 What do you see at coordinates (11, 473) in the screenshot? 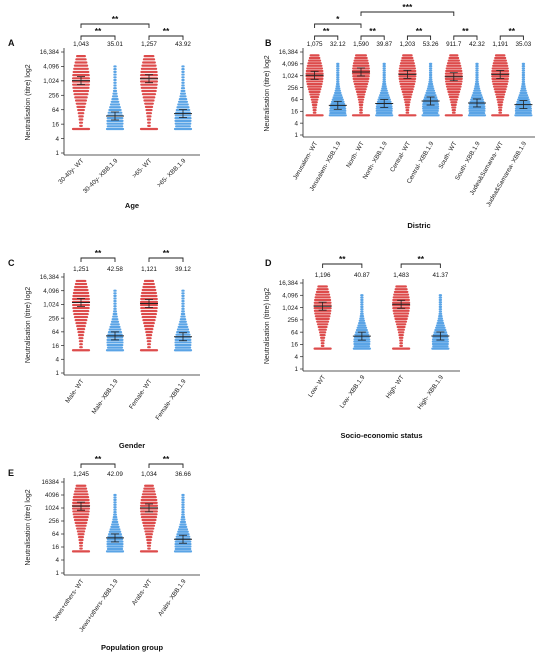
I see `panel-letter: E` at bounding box center [11, 473].